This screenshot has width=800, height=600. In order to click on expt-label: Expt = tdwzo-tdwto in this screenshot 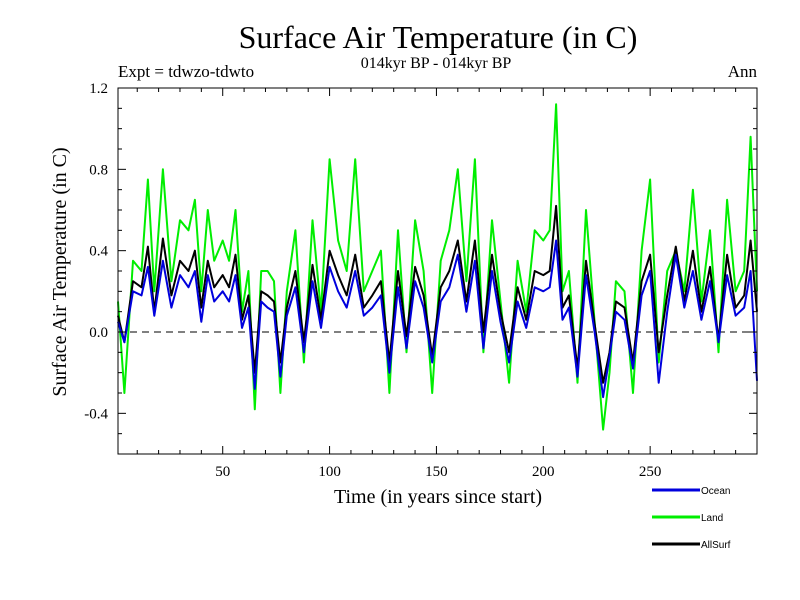, I will do `click(186, 71)`.